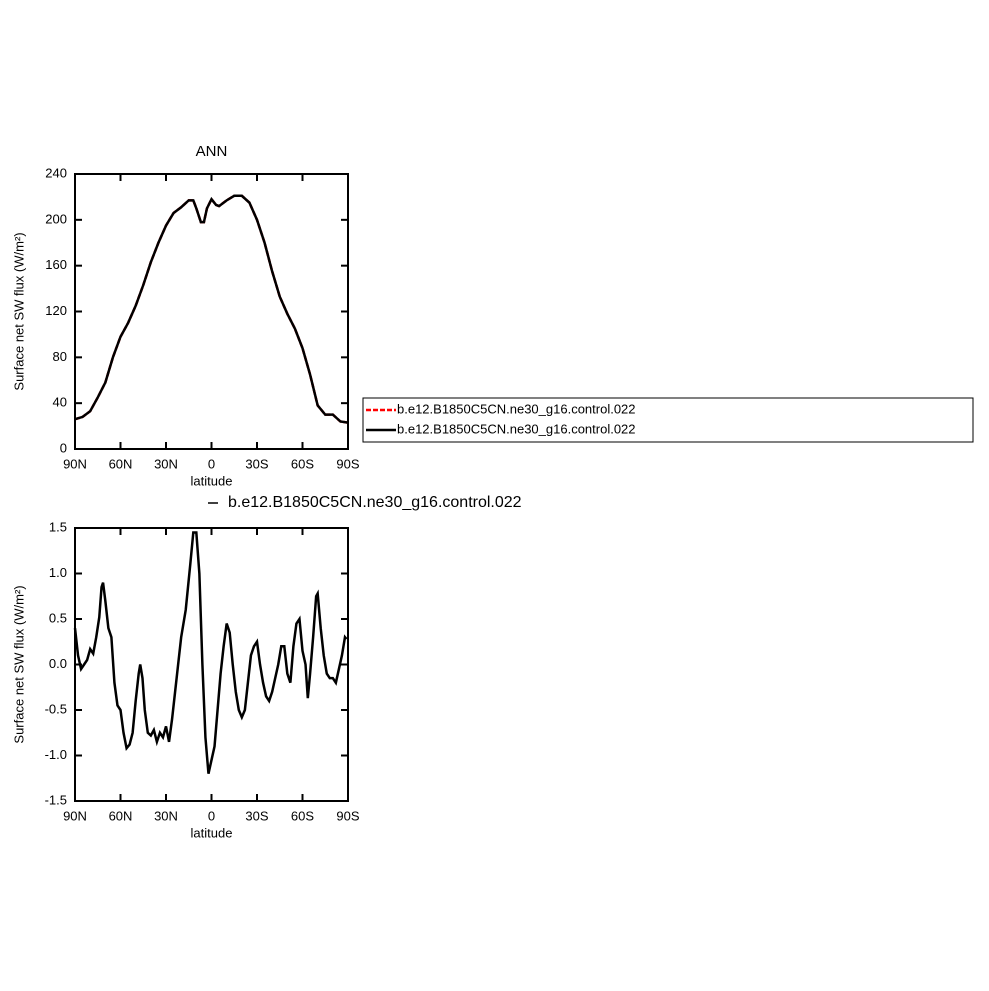 The height and width of the screenshot is (991, 989). I want to click on y-tick-label: 80, so click(60, 356).